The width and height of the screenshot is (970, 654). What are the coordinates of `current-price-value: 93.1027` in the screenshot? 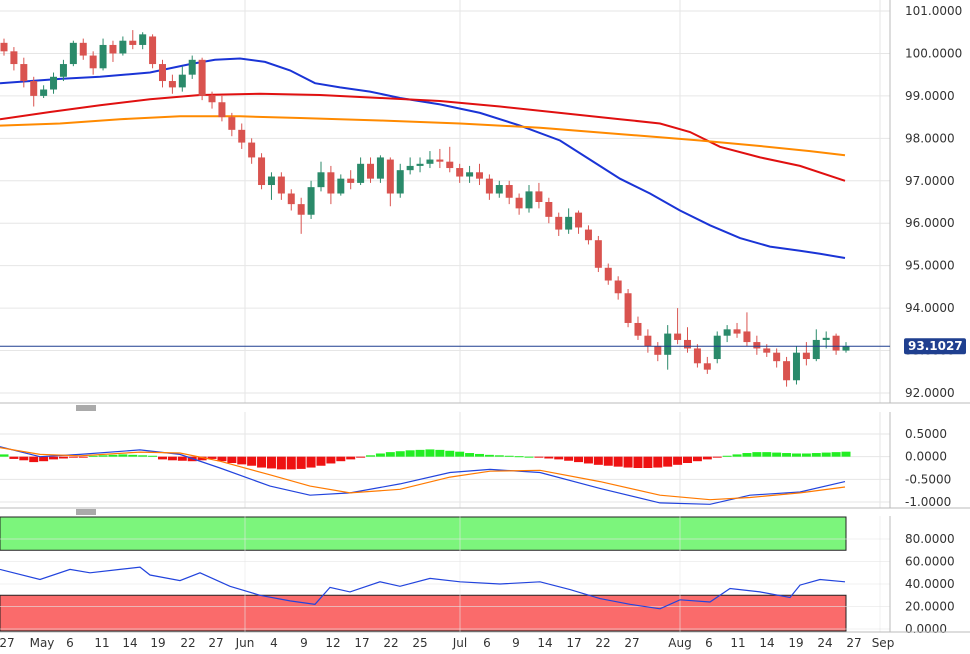 It's located at (935, 346).